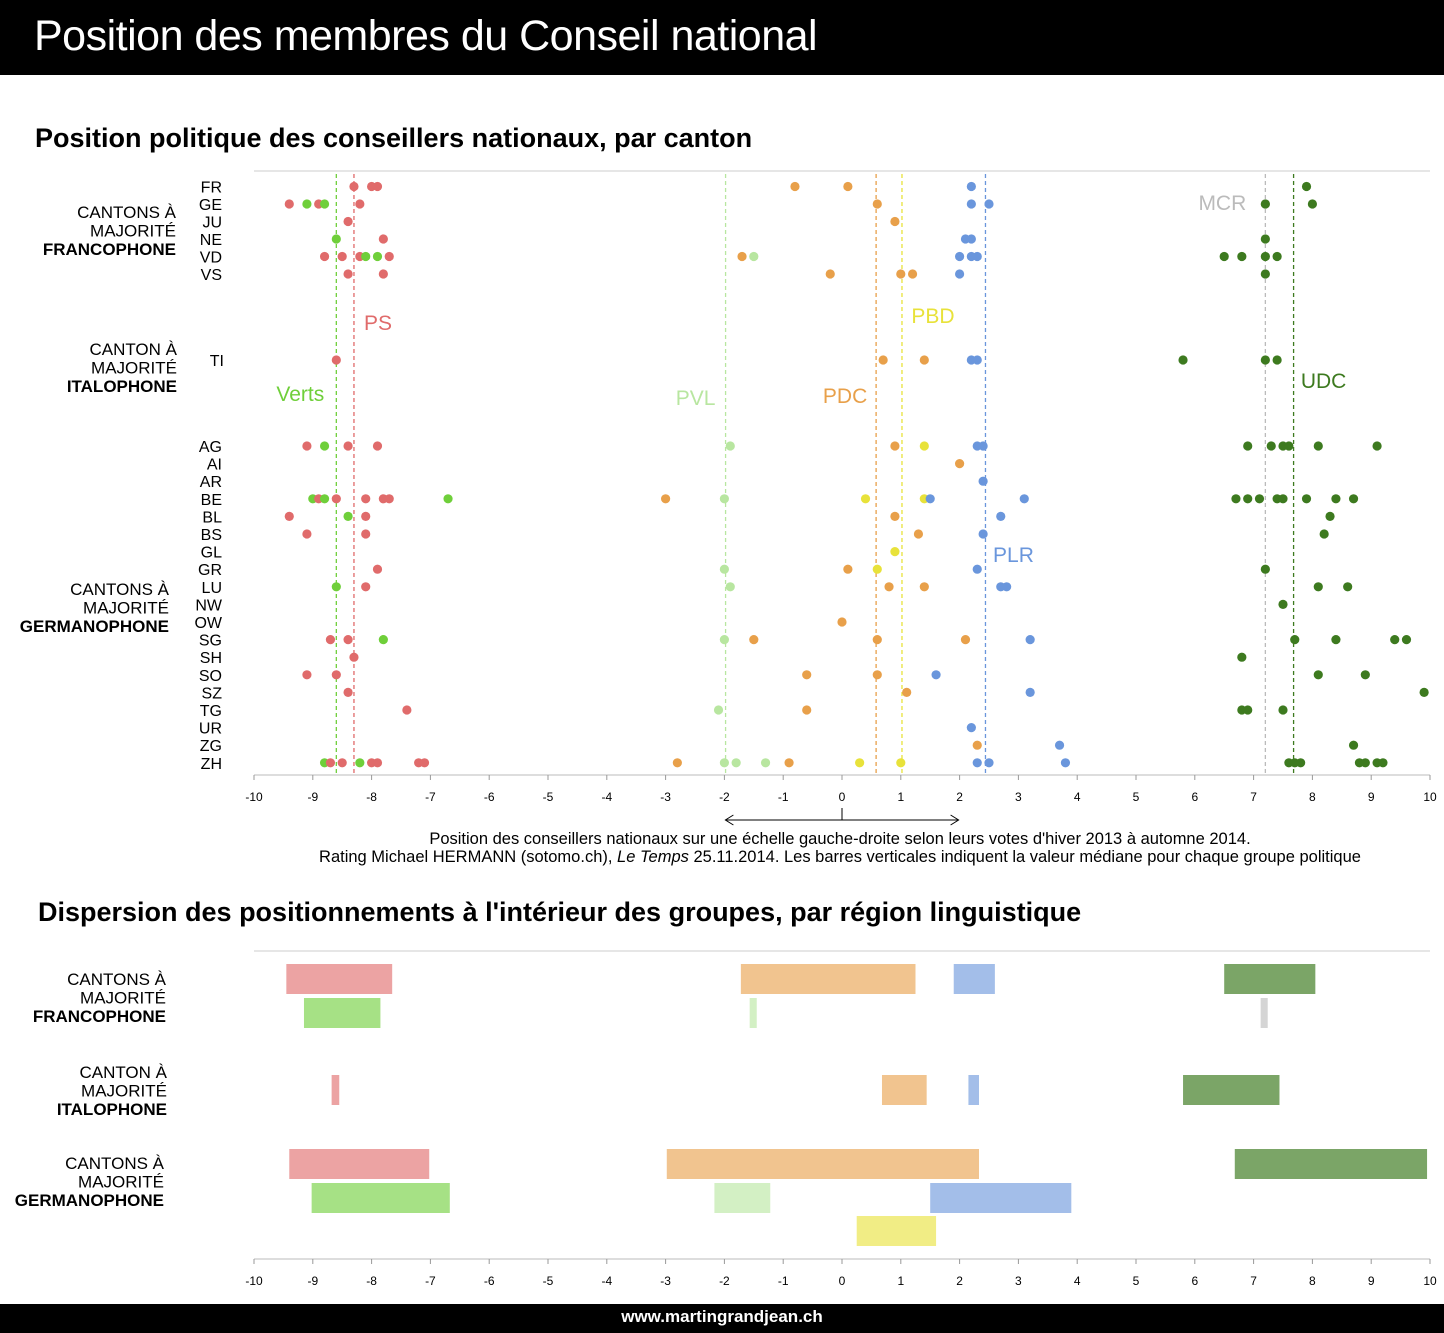 The height and width of the screenshot is (1333, 1444). What do you see at coordinates (468, 857) in the screenshot?
I see `caption-source: Rating Michael HERMANN (sotomo.ch),` at bounding box center [468, 857].